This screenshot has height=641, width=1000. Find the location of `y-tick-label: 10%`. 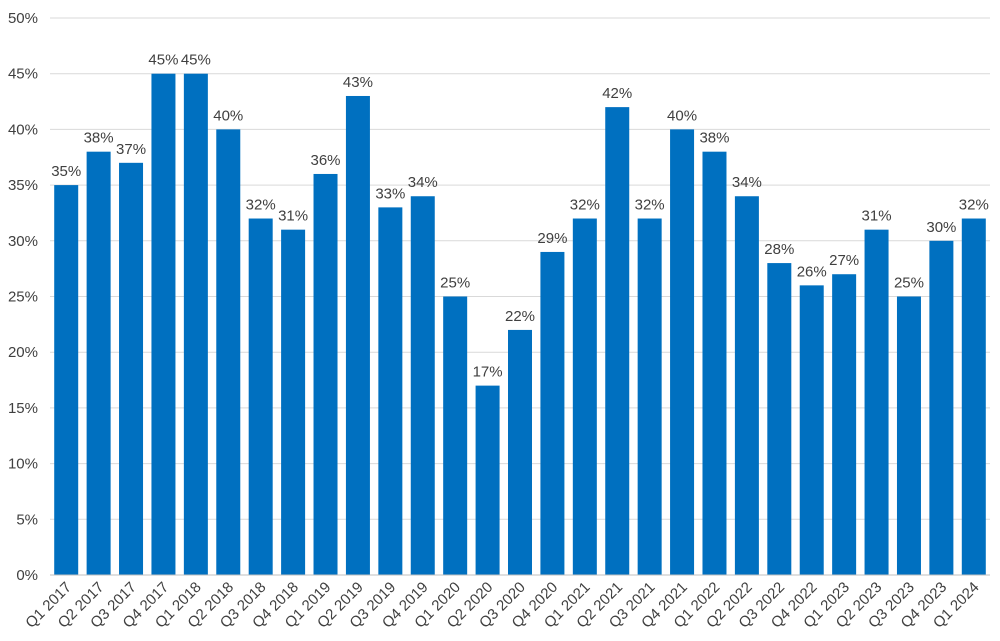

y-tick-label: 10% is located at coordinates (23, 464).